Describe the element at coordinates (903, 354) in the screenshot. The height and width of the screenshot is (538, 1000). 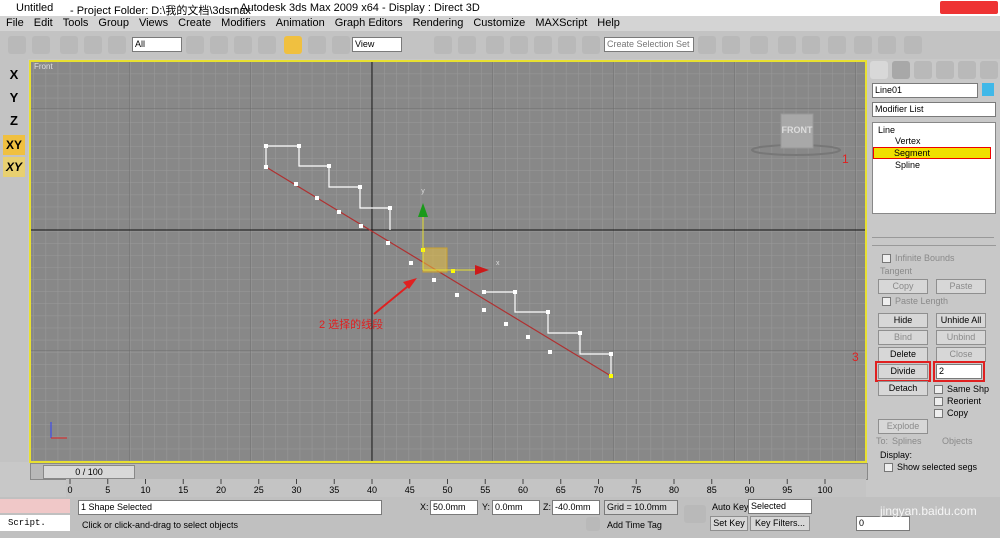
I see `delete-button: Delete` at that location.